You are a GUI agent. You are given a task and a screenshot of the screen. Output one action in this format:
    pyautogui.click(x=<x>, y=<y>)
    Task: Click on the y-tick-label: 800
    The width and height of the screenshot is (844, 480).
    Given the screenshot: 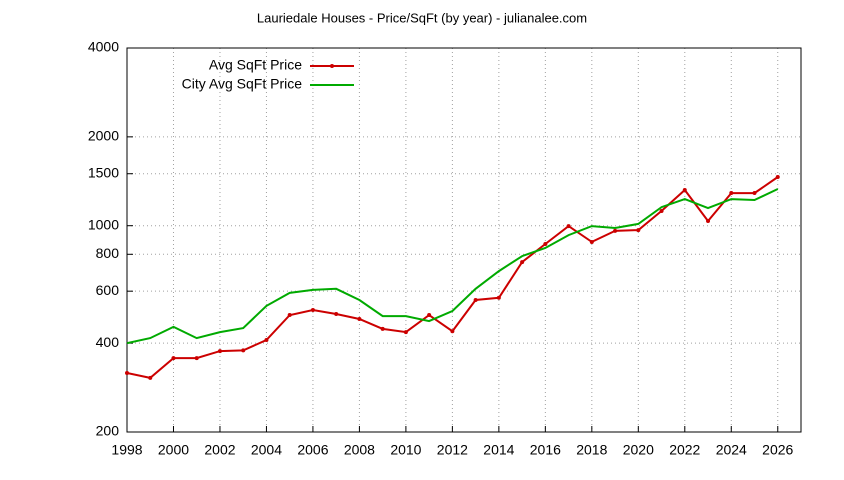 What is the action you would take?
    pyautogui.click(x=108, y=253)
    